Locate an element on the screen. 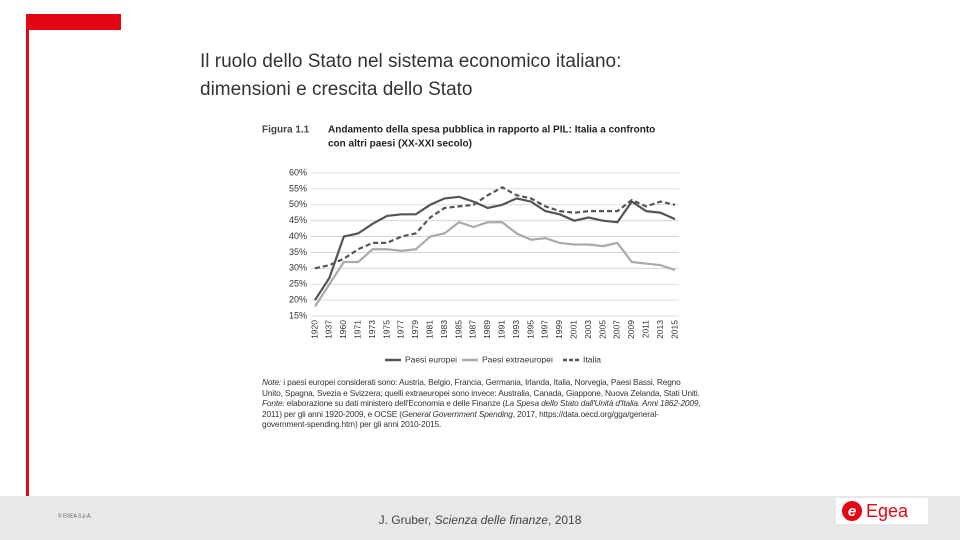 The width and height of the screenshot is (960, 540). x-tick-label: 1983 is located at coordinates (444, 329).